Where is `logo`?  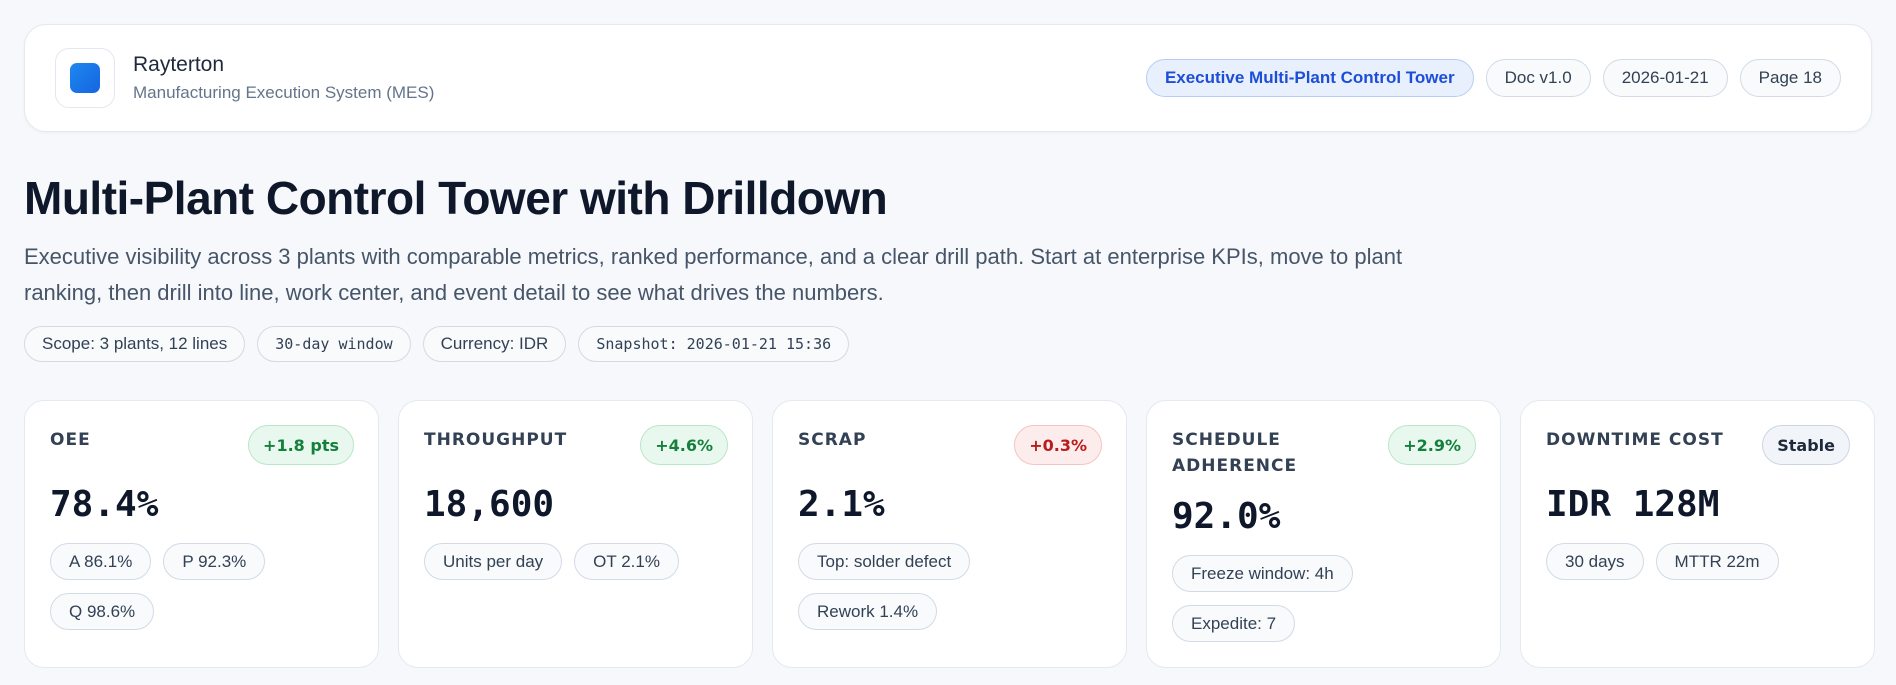
logo is located at coordinates (85, 78).